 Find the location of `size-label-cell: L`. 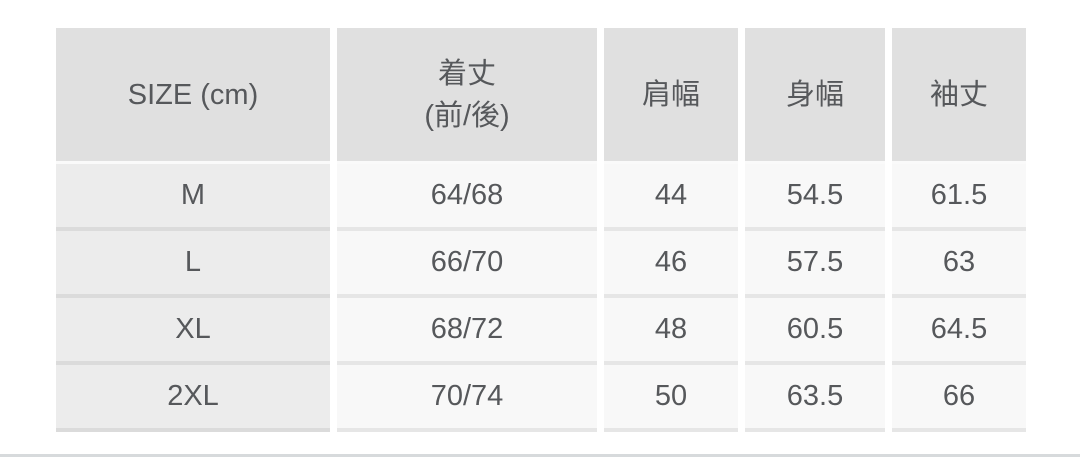

size-label-cell: L is located at coordinates (193, 264).